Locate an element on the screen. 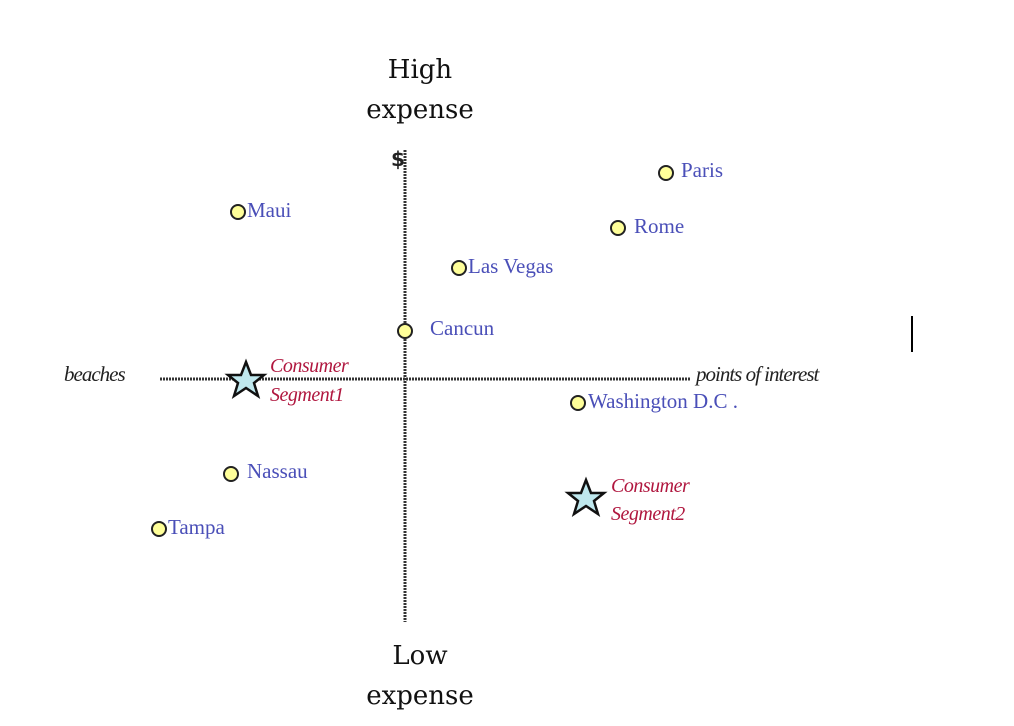  city-nassau: Nassau is located at coordinates (265, 471).